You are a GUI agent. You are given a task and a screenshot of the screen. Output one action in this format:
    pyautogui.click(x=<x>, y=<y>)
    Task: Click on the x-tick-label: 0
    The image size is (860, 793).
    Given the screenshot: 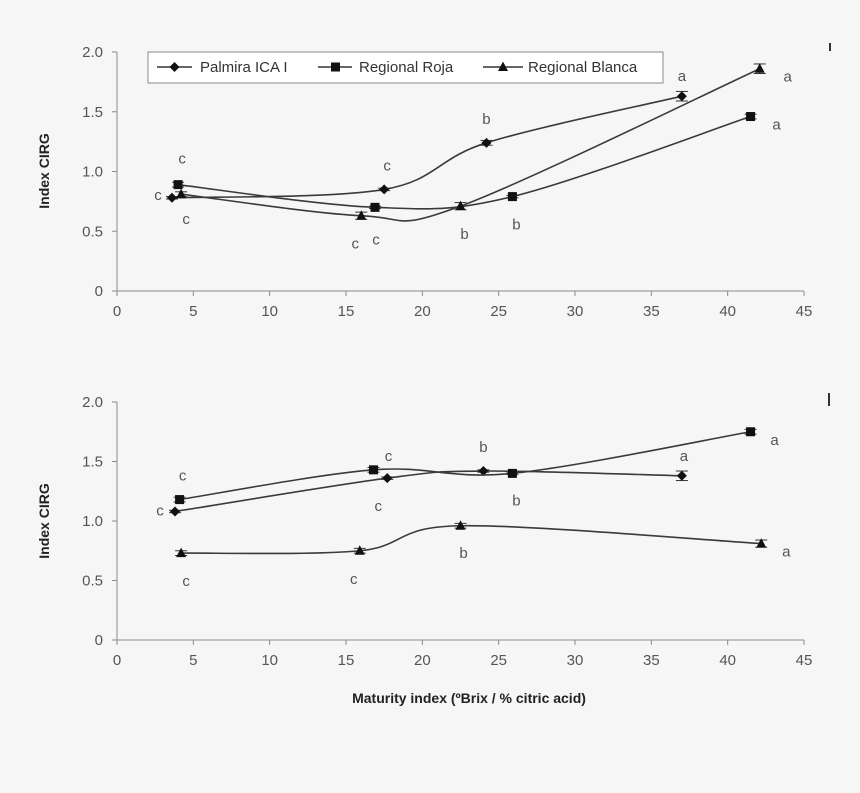 What is the action you would take?
    pyautogui.click(x=117, y=311)
    